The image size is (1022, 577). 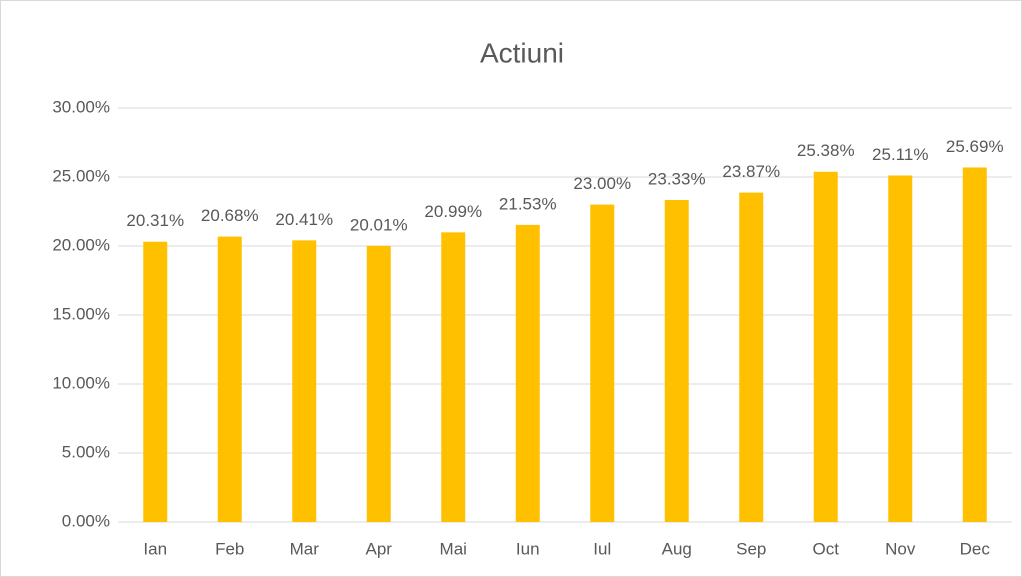 What do you see at coordinates (975, 548) in the screenshot?
I see `x-tick-label: Dec` at bounding box center [975, 548].